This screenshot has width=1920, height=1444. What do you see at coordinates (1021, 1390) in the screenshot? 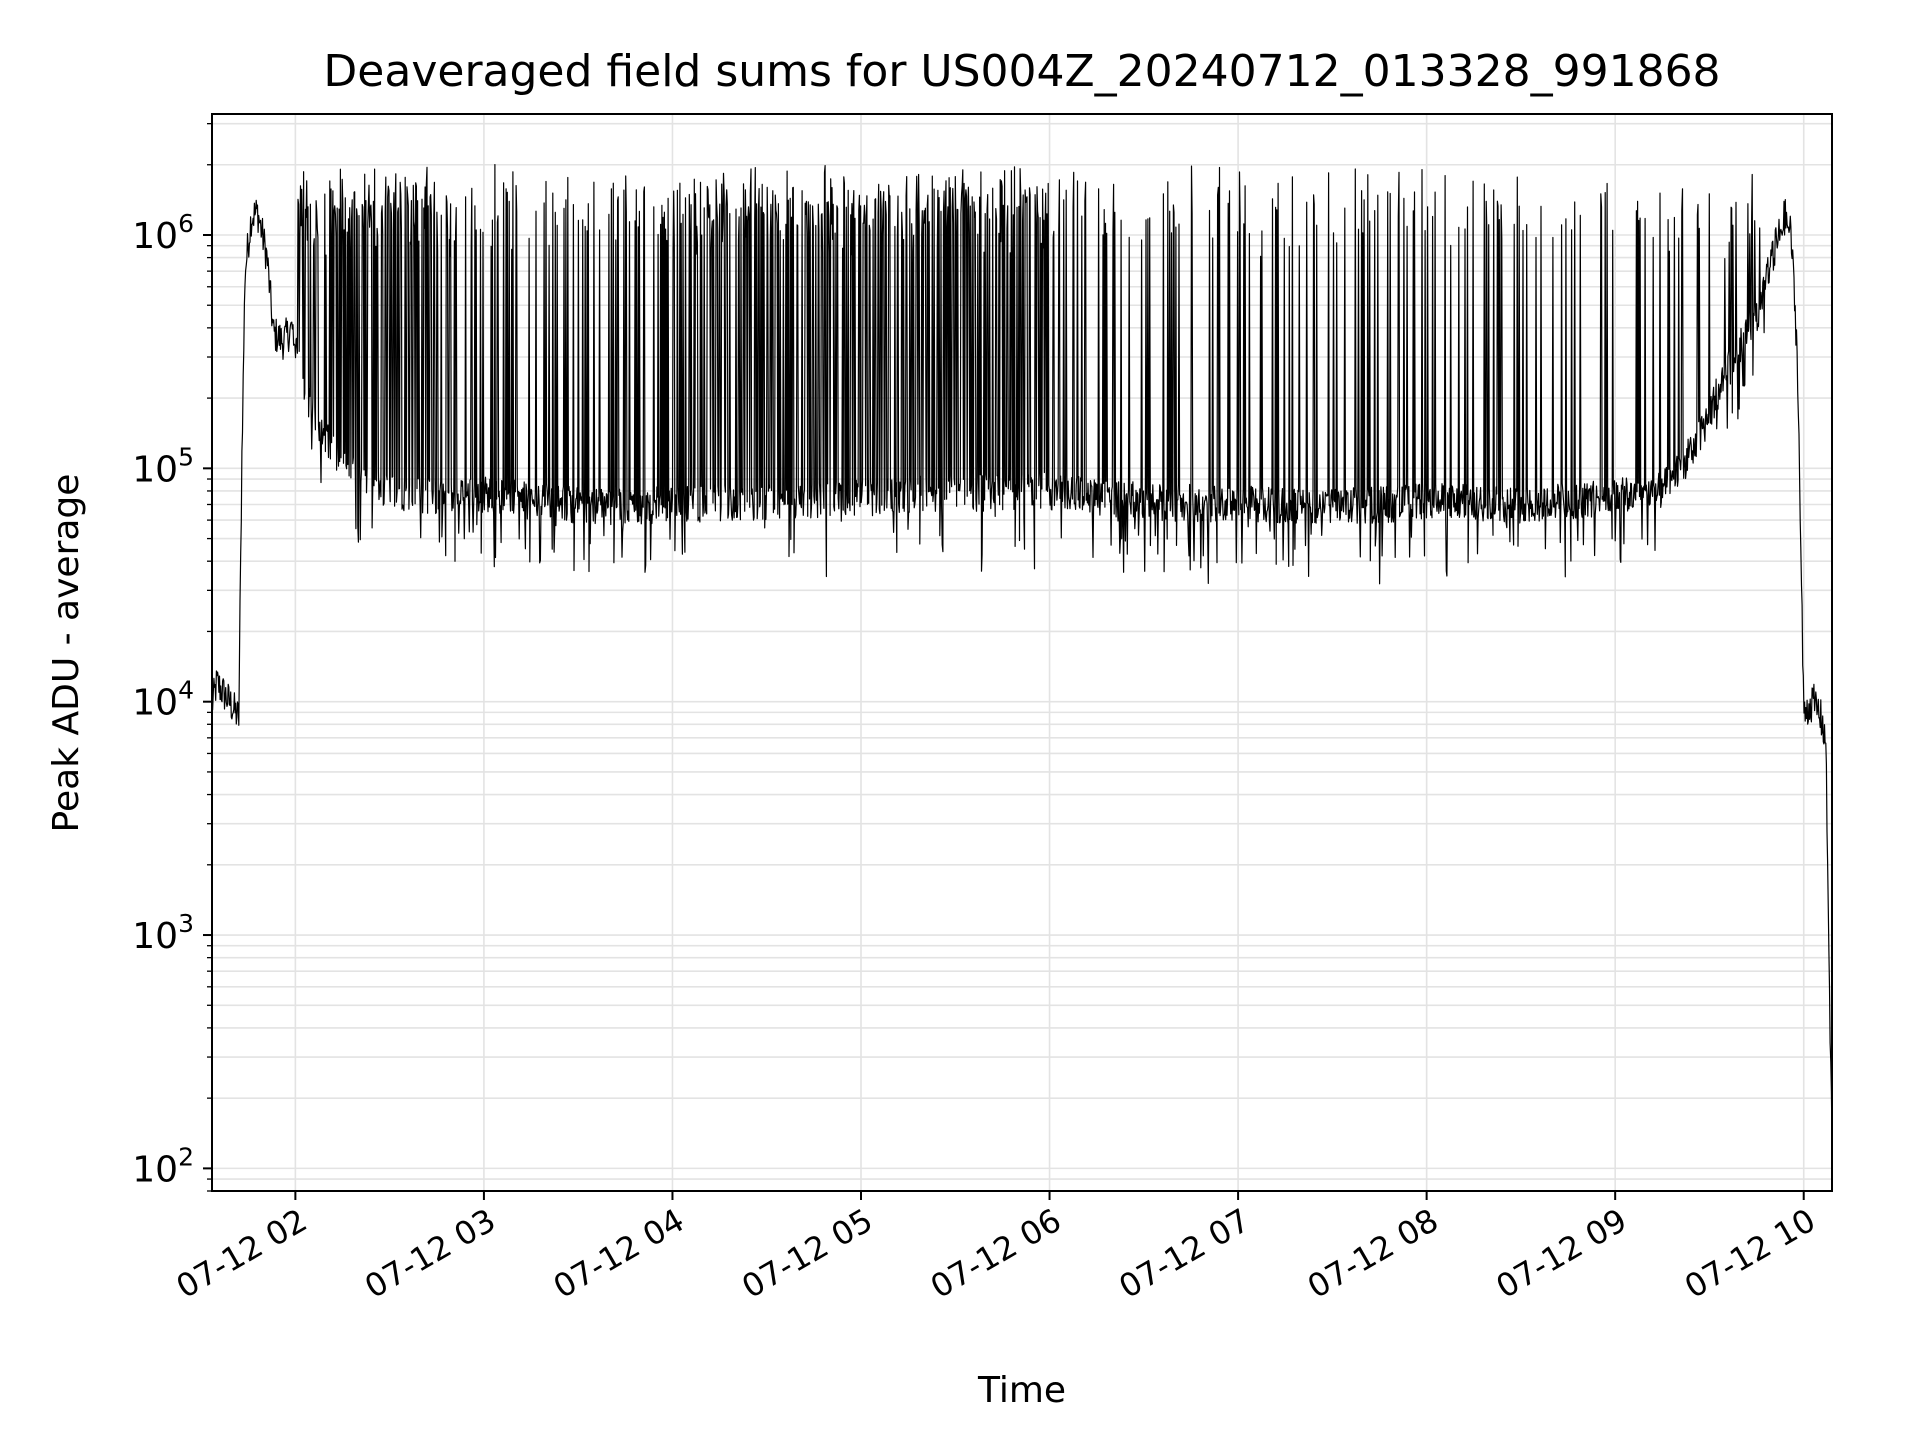
I see `x-axis-label: Time` at bounding box center [1021, 1390].